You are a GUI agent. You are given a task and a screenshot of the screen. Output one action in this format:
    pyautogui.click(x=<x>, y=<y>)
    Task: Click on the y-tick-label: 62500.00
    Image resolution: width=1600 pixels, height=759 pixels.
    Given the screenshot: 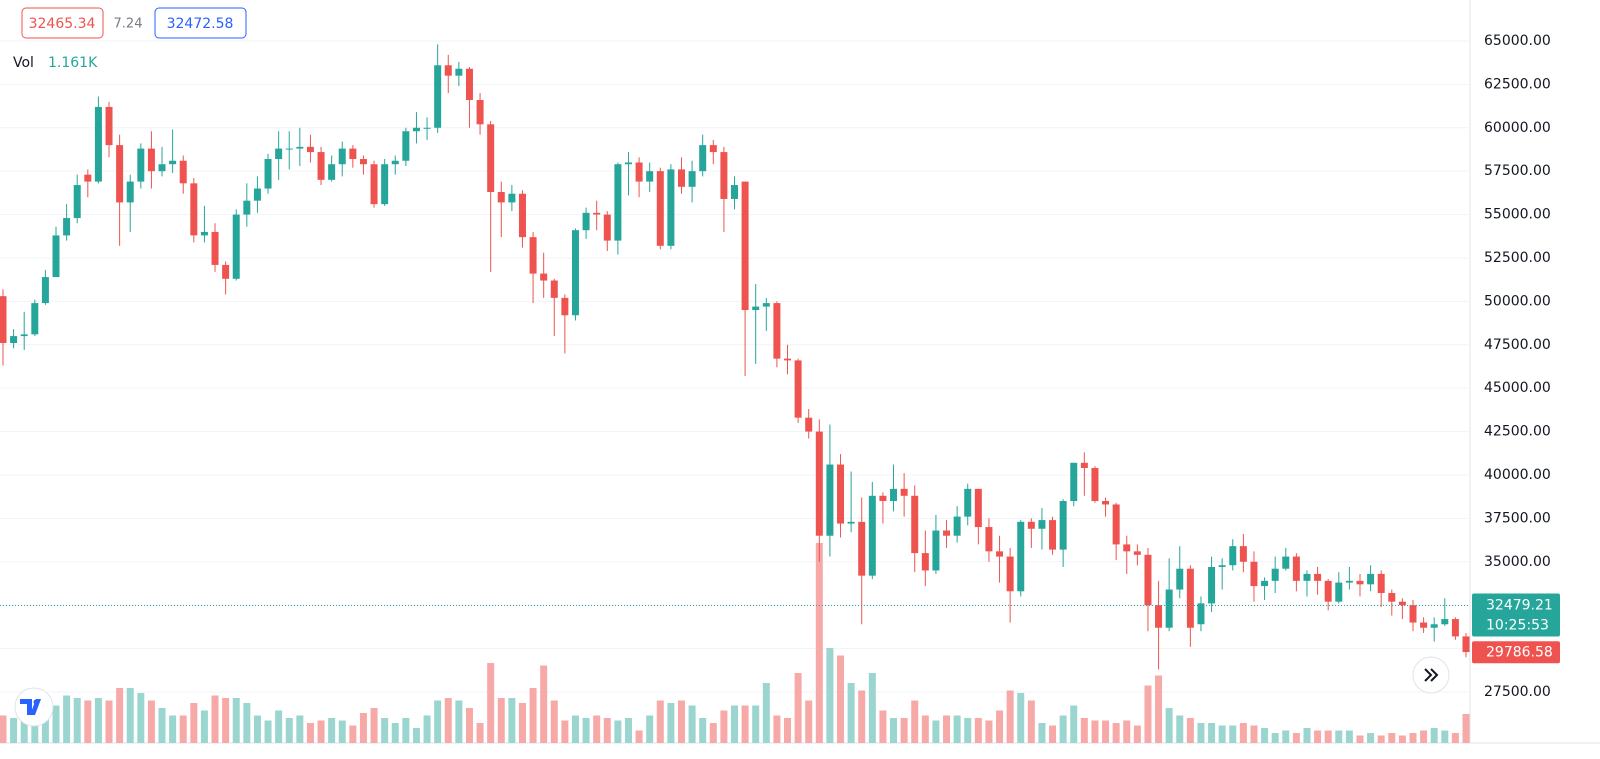 What is the action you would take?
    pyautogui.click(x=1517, y=84)
    